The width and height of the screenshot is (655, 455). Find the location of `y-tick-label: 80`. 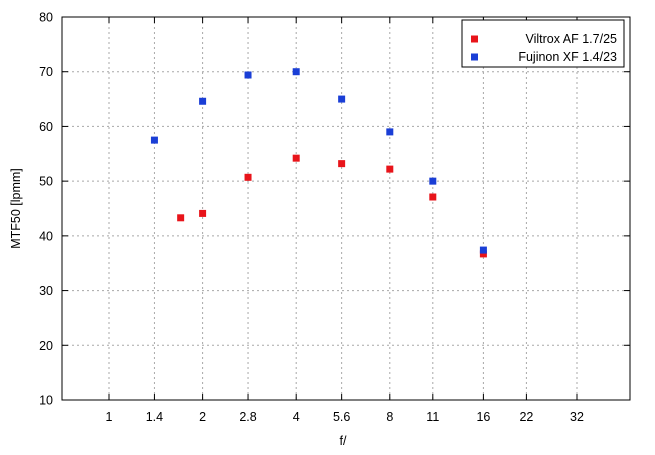

y-tick-label: 80 is located at coordinates (46, 18).